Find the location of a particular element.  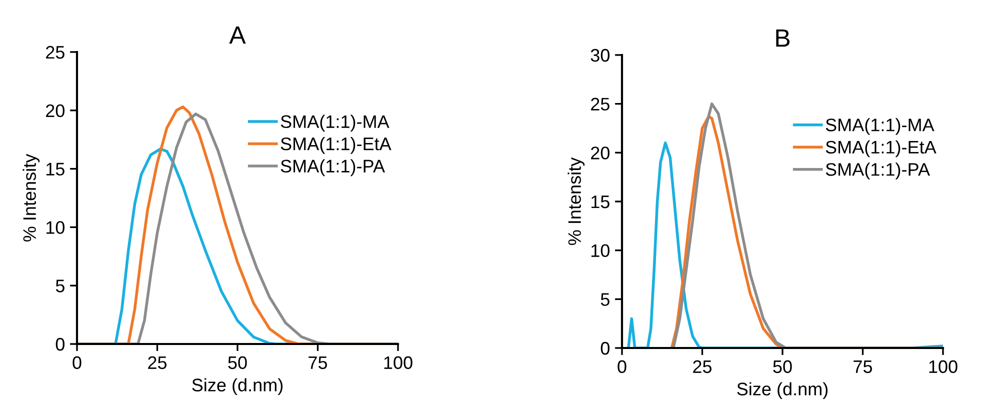

chart-title: A is located at coordinates (237, 35).